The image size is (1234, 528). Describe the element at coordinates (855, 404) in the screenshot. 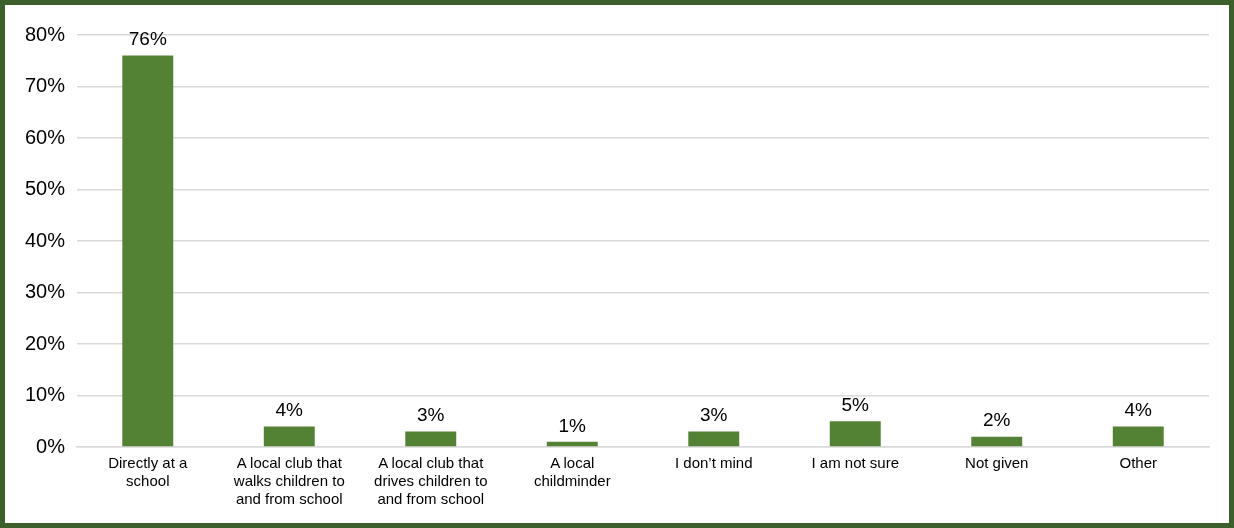

I see `data-label: 5%` at that location.